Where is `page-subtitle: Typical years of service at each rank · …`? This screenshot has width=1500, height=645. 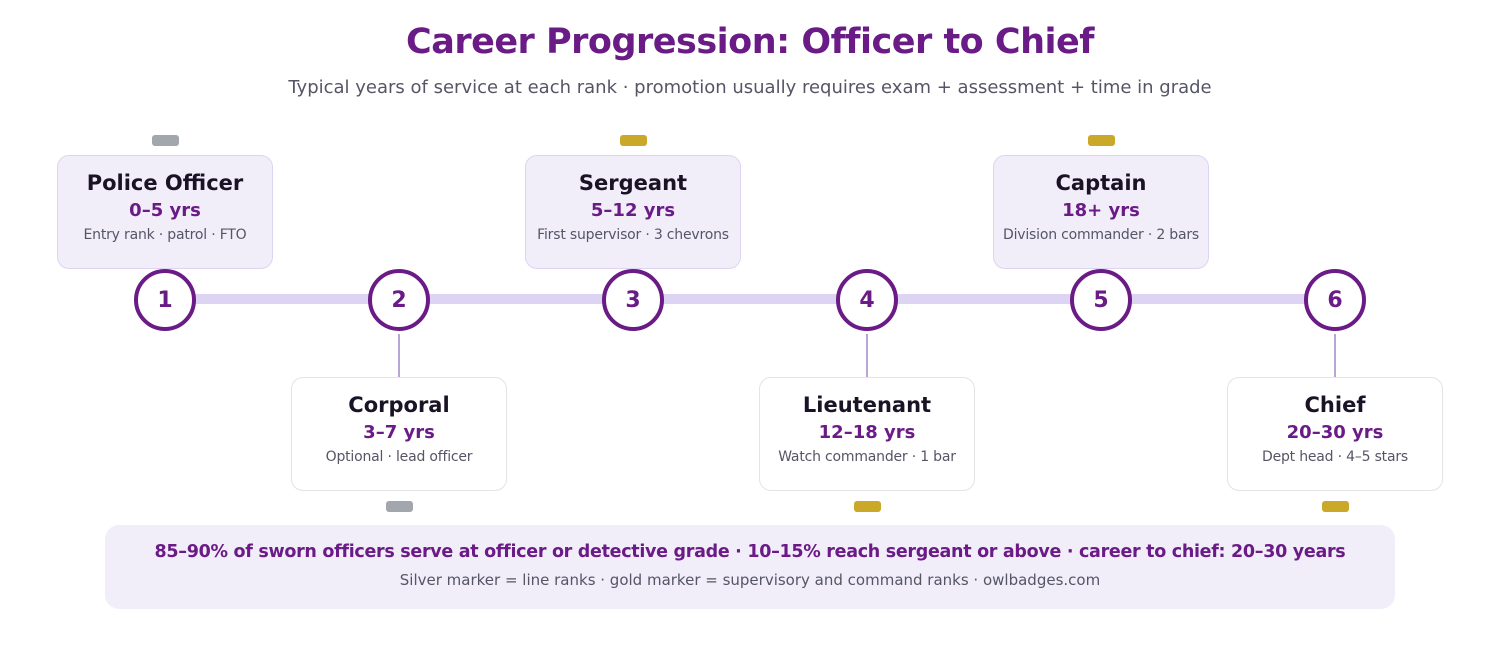 page-subtitle: Typical years of service at each rank · … is located at coordinates (750, 87).